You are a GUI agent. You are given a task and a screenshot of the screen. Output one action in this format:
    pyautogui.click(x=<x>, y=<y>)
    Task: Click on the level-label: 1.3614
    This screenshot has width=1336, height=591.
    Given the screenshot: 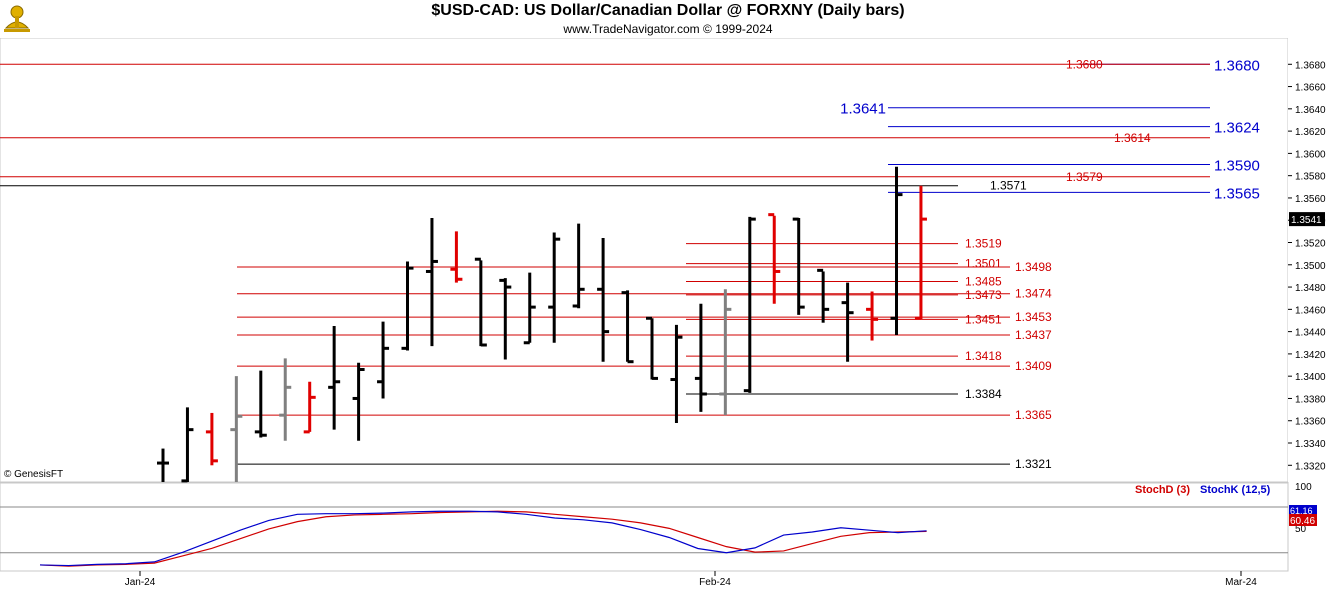 What is the action you would take?
    pyautogui.click(x=1132, y=138)
    